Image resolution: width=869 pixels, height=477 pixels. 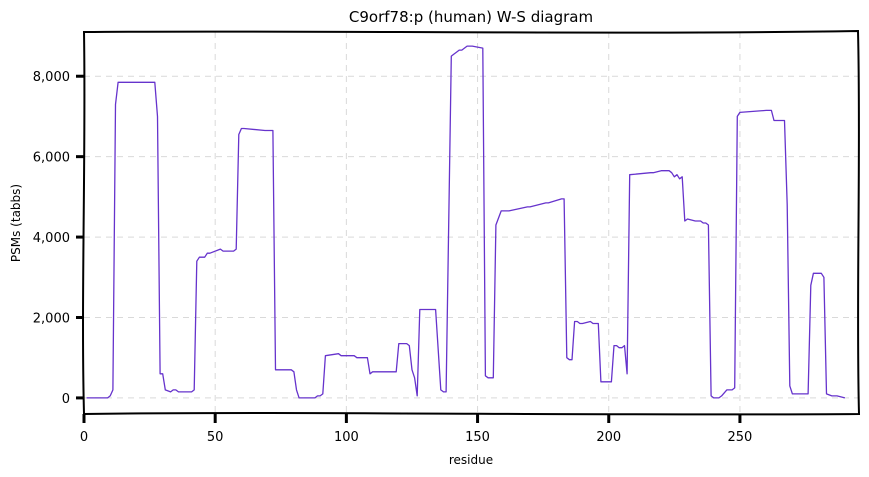 I want to click on y-tick-label: 4,000, so click(x=51, y=238).